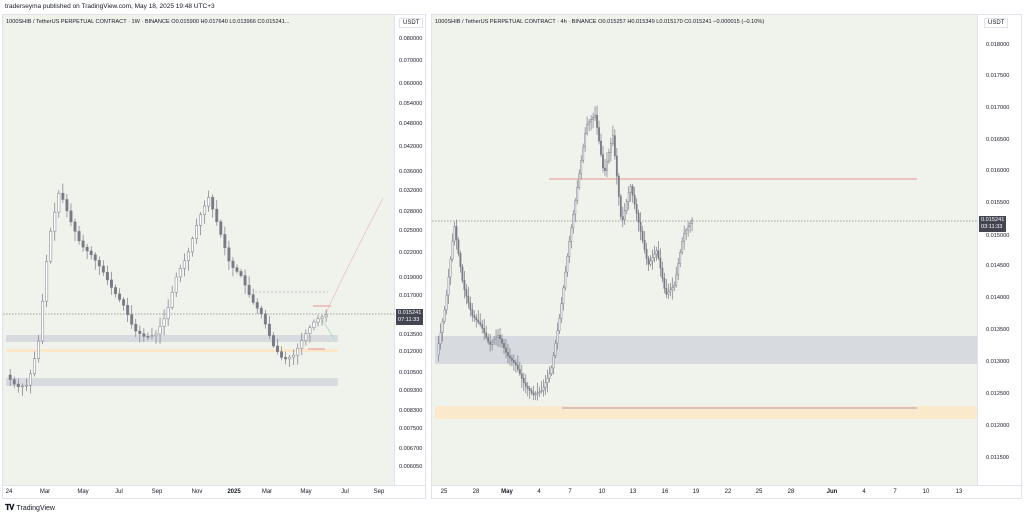 This screenshot has height=519, width=1024. What do you see at coordinates (726, 491) in the screenshot?
I see `four-hour-time-axis: 25 28 May 4 7 10 13 16 19 22 25 28 Jun 4 7 10 13` at bounding box center [726, 491].